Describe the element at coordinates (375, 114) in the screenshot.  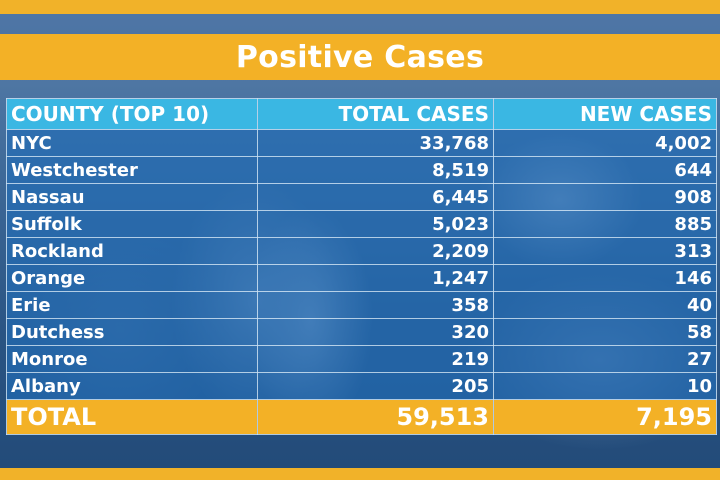
I see `column-header-total-cases: TOTAL CASES` at that location.